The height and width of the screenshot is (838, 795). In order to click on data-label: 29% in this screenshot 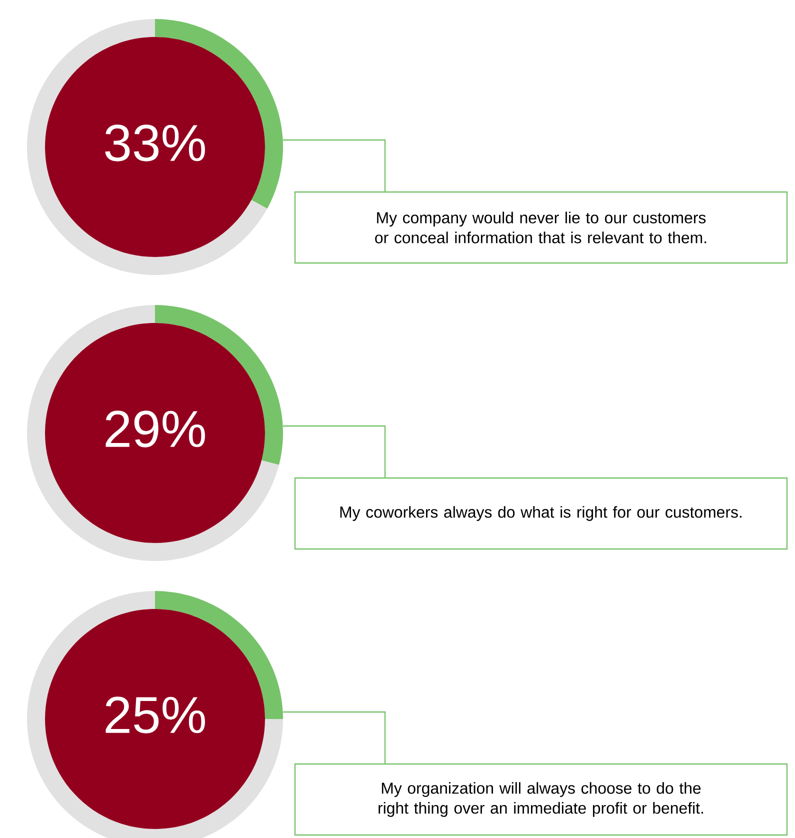, I will do `click(155, 429)`.